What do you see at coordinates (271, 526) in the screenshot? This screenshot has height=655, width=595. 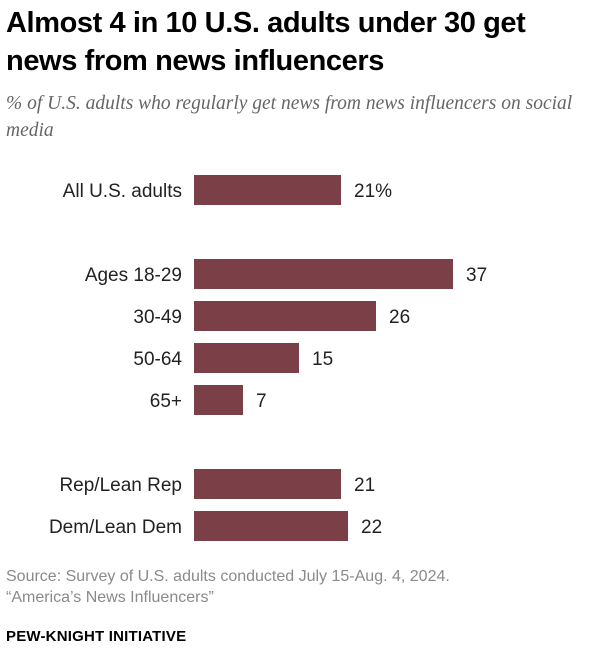 I see `bar-dem-lean-dem` at bounding box center [271, 526].